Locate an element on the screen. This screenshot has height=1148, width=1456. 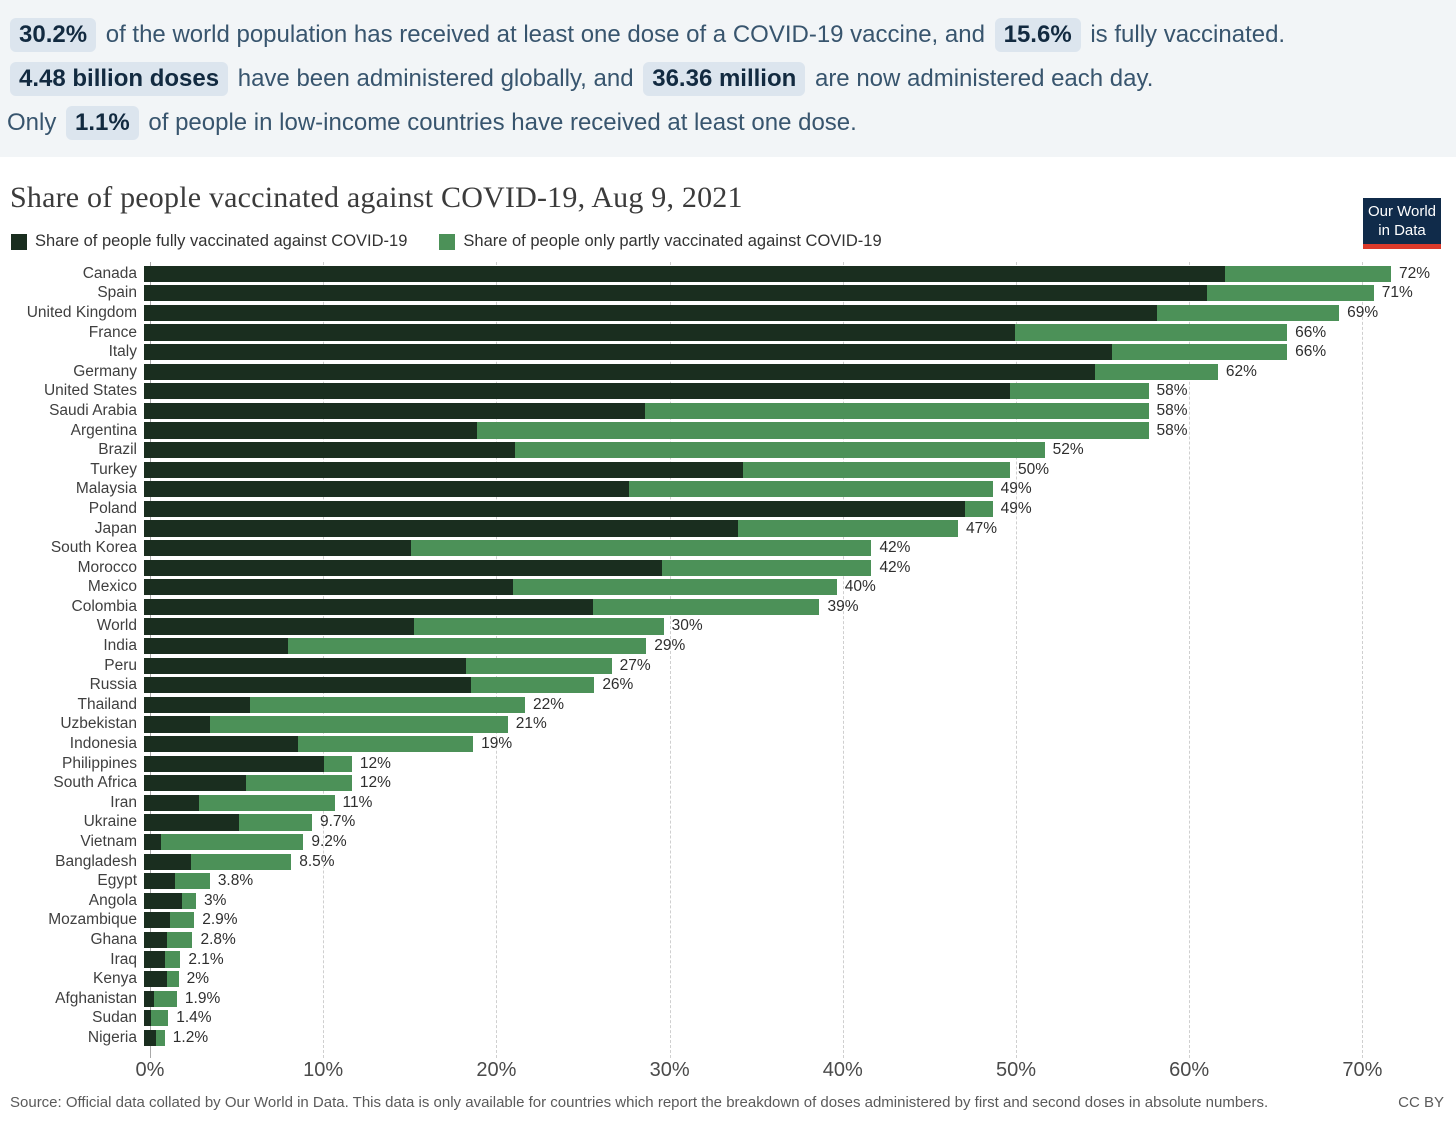
license-link: CC BY is located at coordinates (1421, 1102).